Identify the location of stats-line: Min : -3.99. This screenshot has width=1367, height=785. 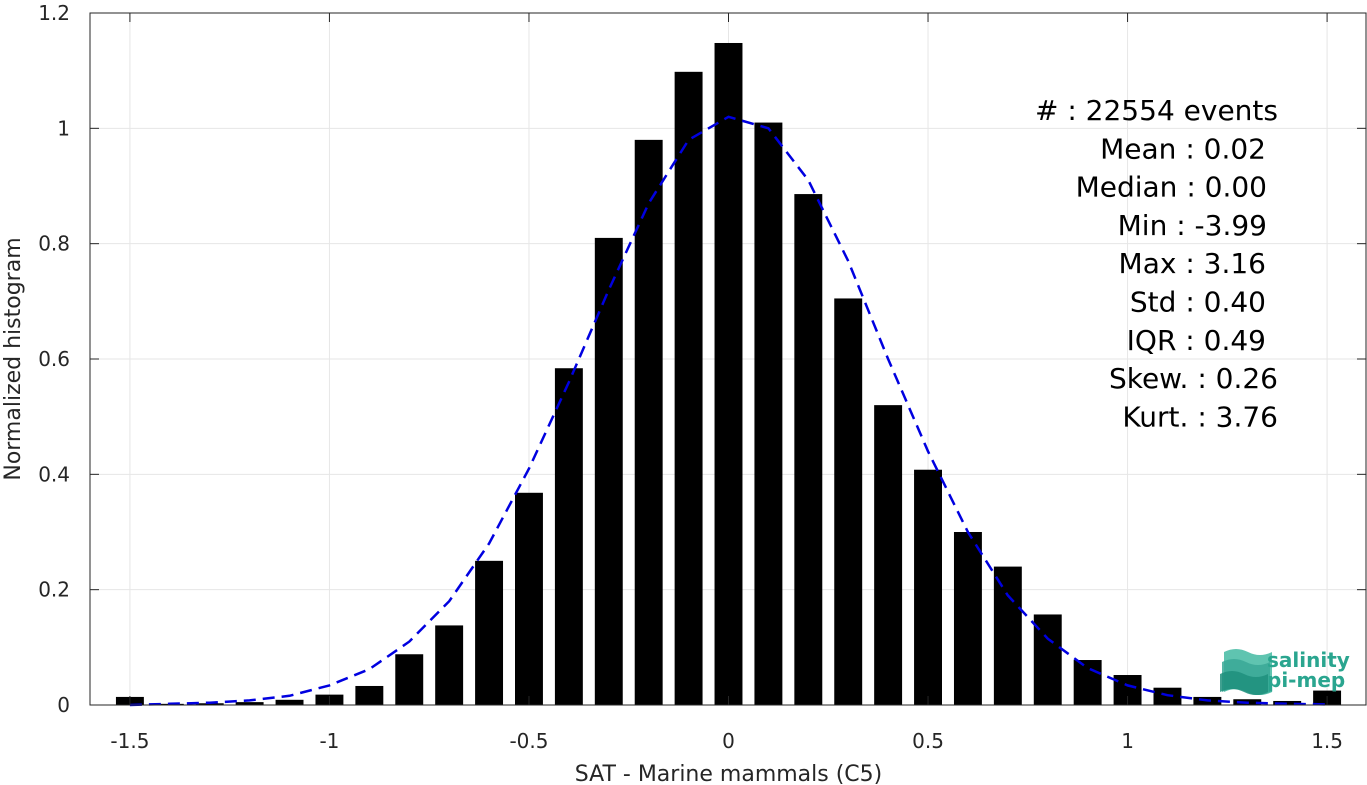
(1192, 225).